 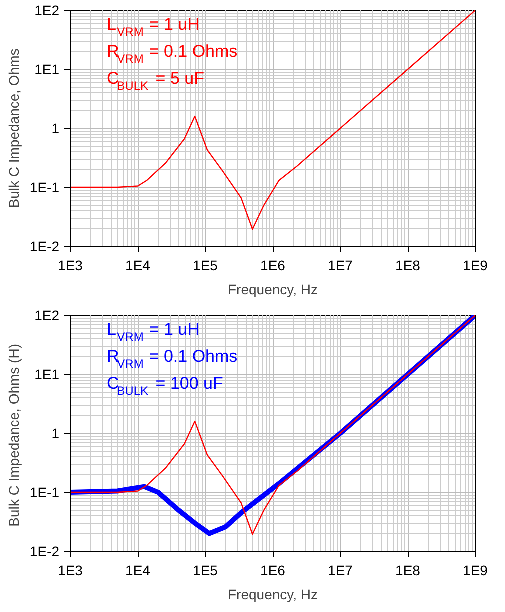 I want to click on y-axis-title: Bulk C Impedance, Ohms, so click(x=14, y=128).